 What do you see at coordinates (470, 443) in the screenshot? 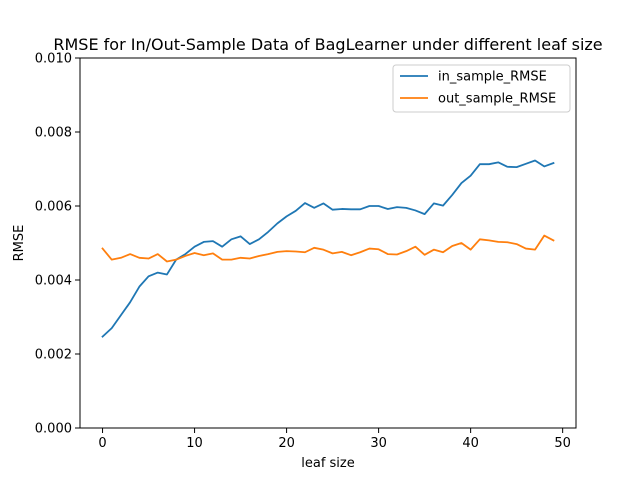
I see `x-tick-label-4: 40` at bounding box center [470, 443].